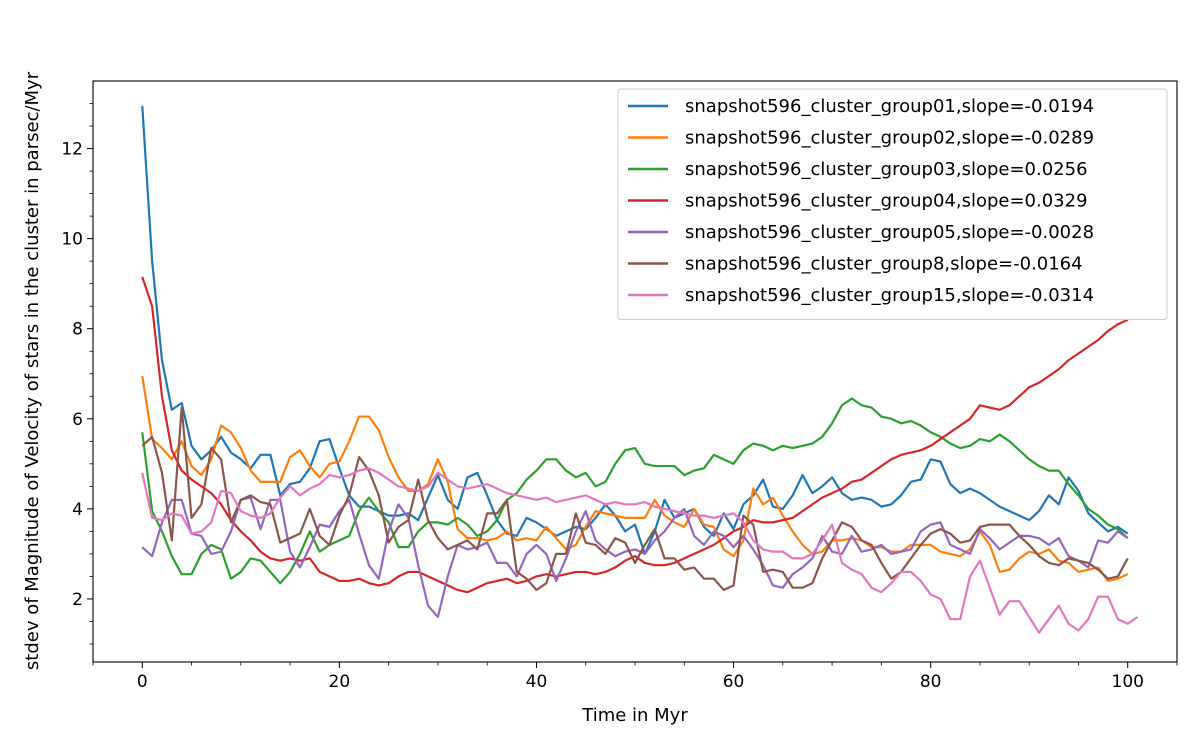  I want to click on legend-label: snapshot596_cluster_group03,slope=0.0256, so click(886, 169).